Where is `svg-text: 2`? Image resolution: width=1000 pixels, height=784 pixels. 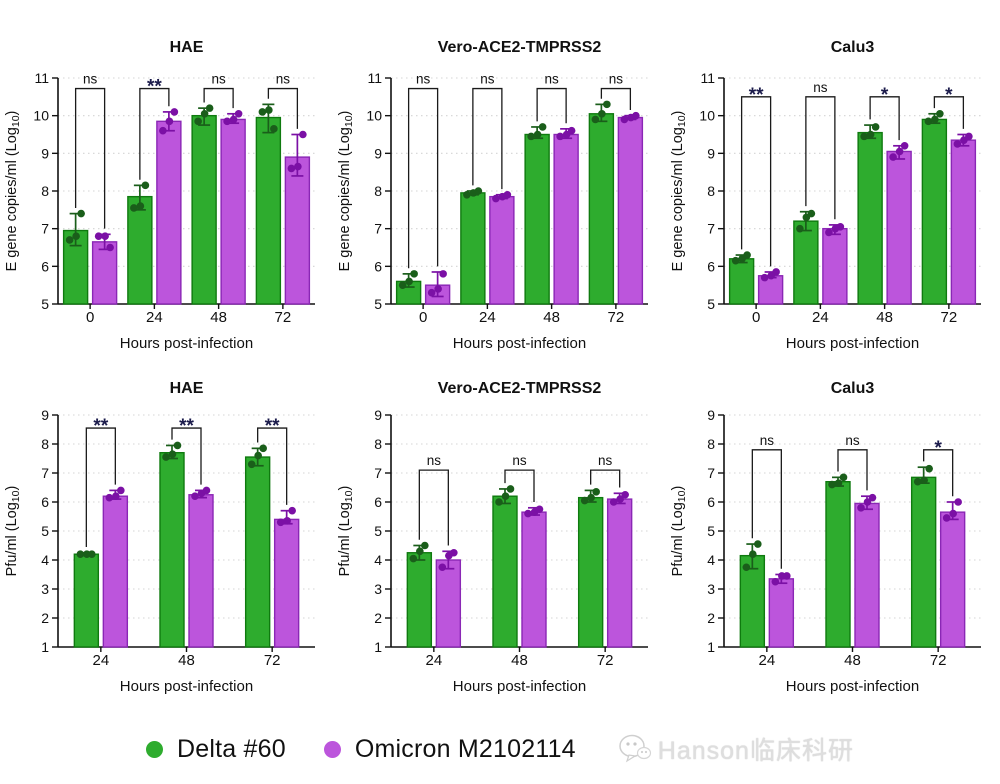
svg-text: 2 is located at coordinates (45, 618).